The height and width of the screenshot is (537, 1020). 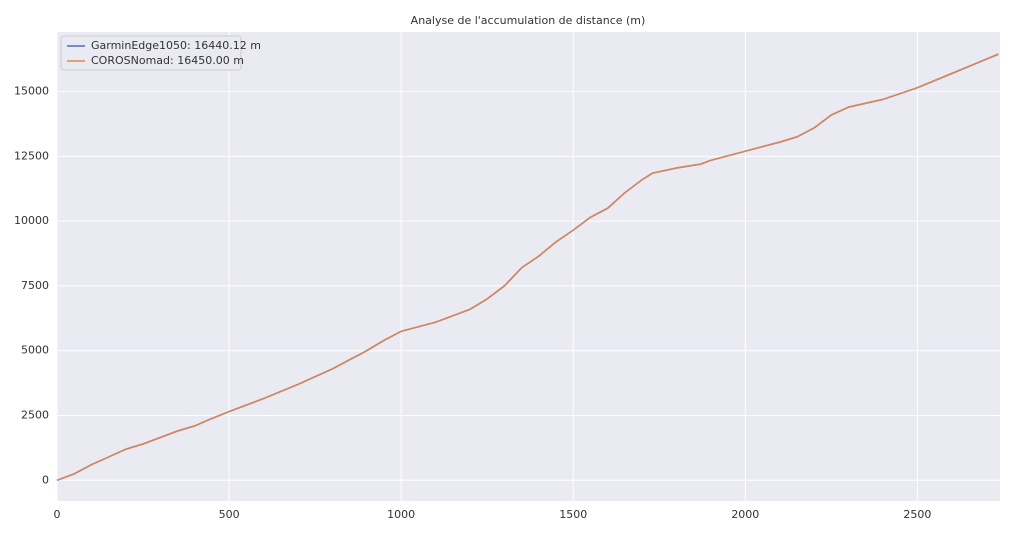 I want to click on y-tick-label: 15000, so click(x=31, y=91).